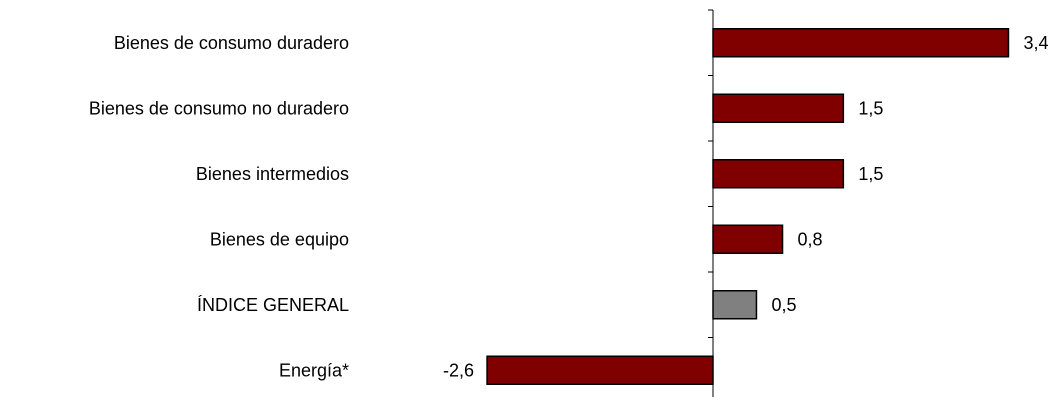 This screenshot has width=1062, height=397. Describe the element at coordinates (1035, 43) in the screenshot. I see `data-label: 3,4` at that location.